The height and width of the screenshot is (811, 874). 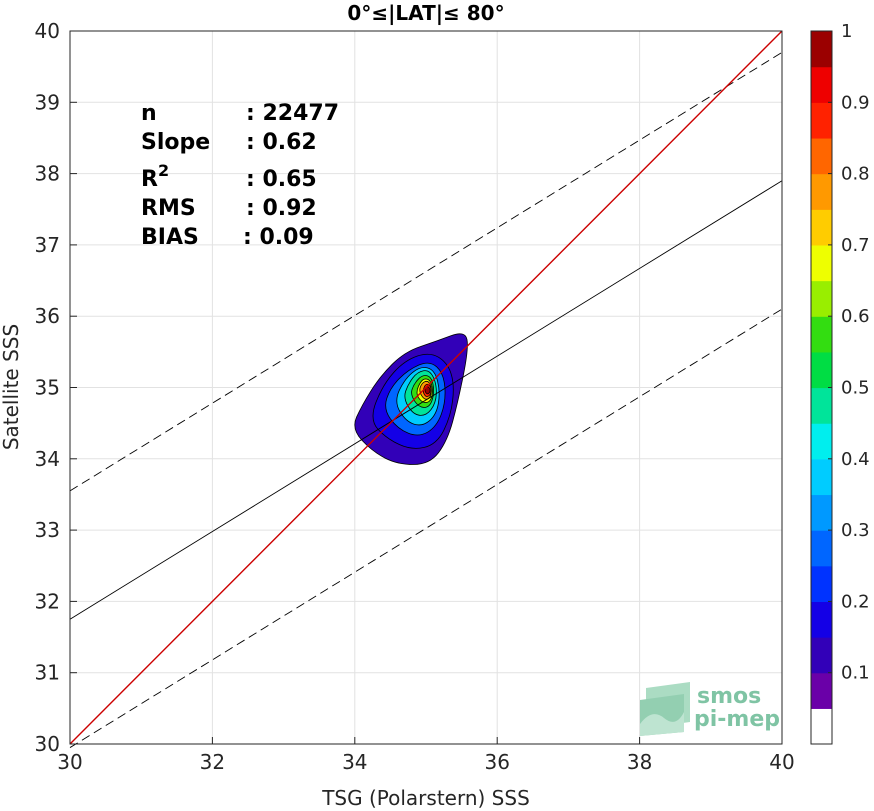 I want to click on colorbar-tick-label-8: 0.9, so click(x=855, y=102).